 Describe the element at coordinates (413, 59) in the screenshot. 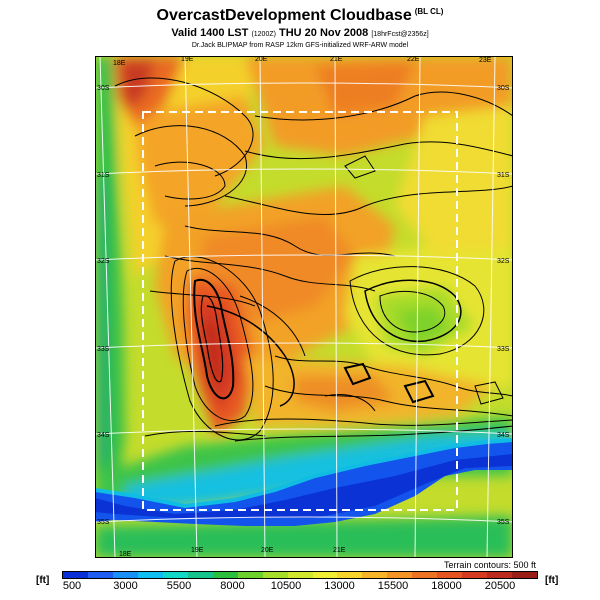

I see `lon-label-22e-top: 22E` at that location.